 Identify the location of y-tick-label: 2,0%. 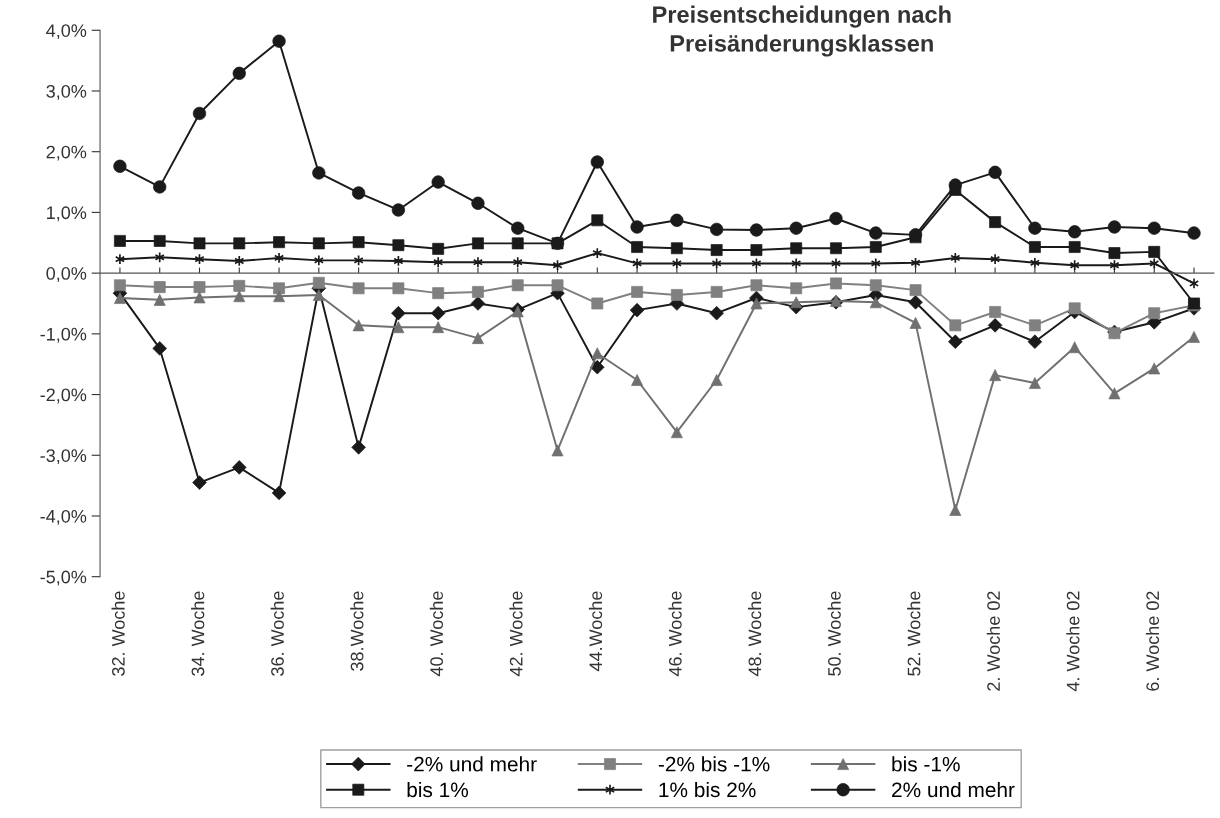
(66, 153).